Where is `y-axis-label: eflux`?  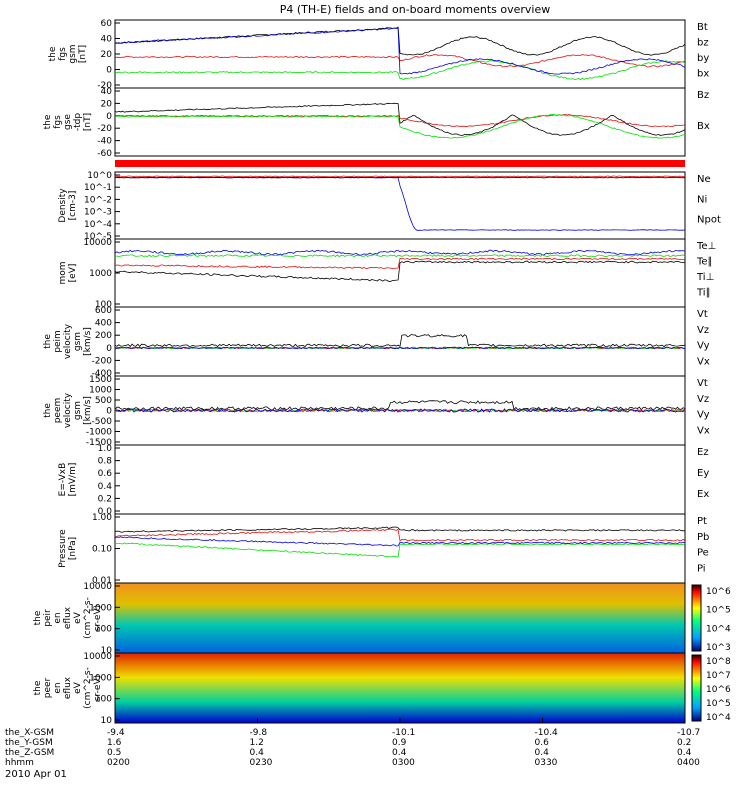 y-axis-label: eflux is located at coordinates (68, 617).